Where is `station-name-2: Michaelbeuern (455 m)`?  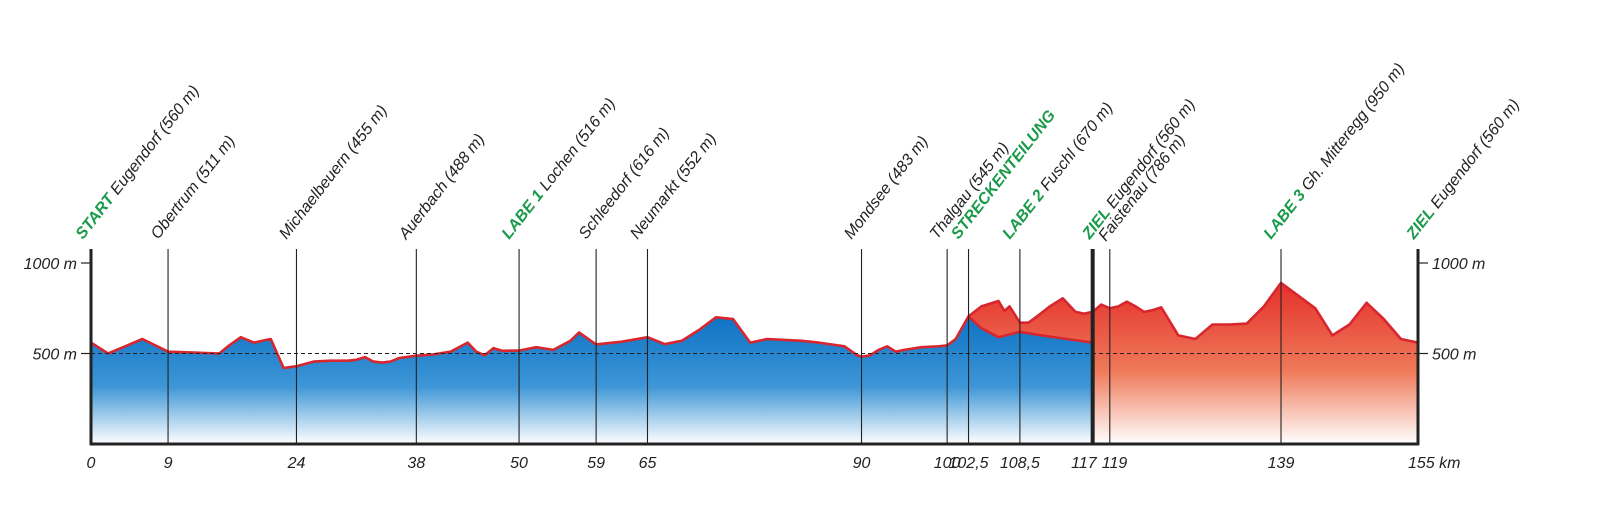
station-name-2: Michaelbeuern (455 m) is located at coordinates (333, 172).